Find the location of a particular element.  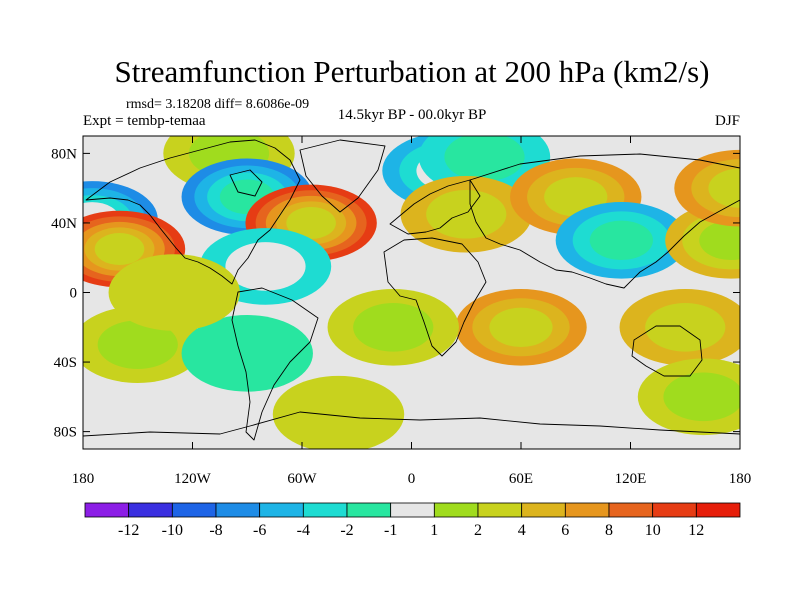

asia-coast is located at coordinates (604, 221).